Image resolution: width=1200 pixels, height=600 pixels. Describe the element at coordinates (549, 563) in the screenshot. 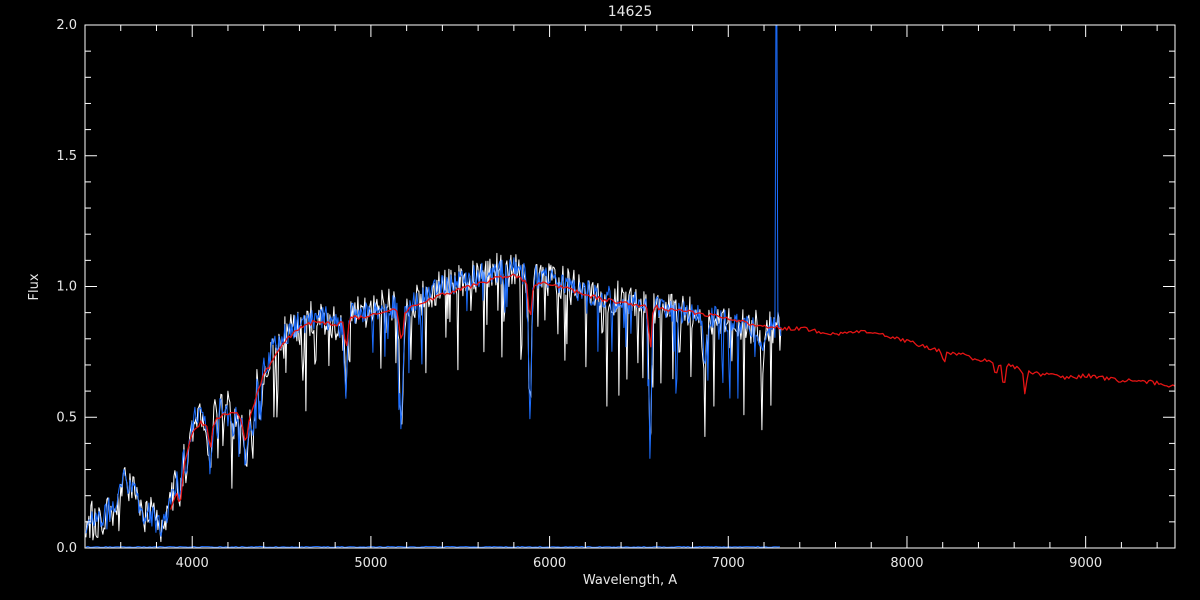

I see `x-tick-label: 6000` at that location.